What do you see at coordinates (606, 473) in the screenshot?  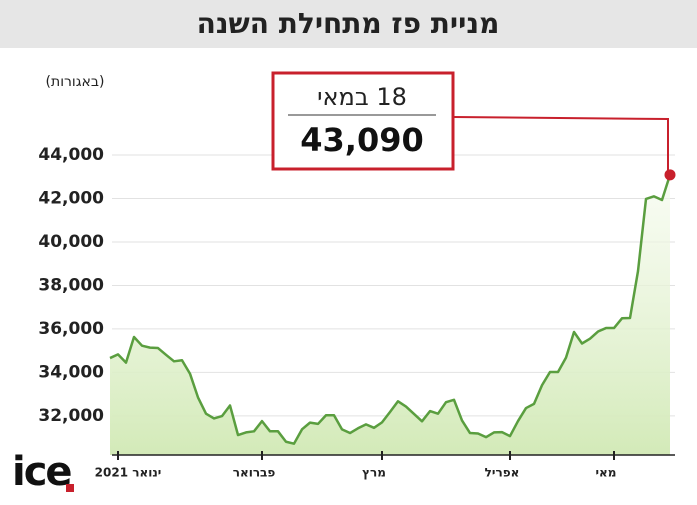 I see `x-tick-label: מאי` at bounding box center [606, 473].